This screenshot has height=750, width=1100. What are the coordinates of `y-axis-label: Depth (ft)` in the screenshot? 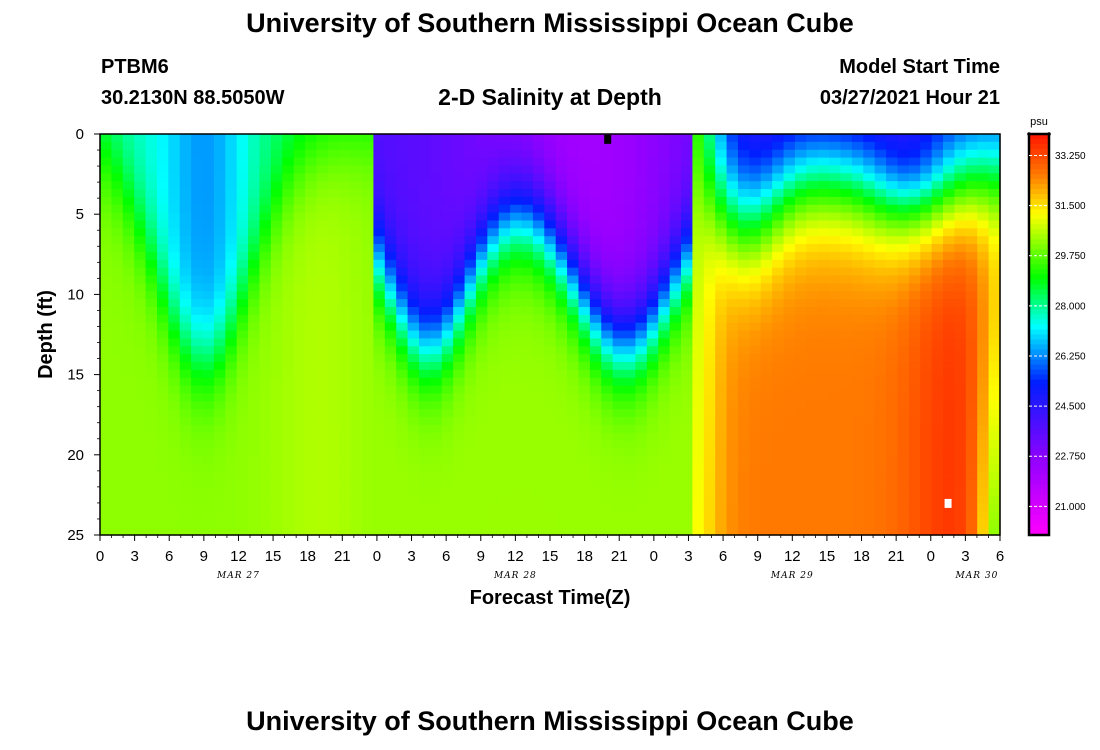 It's located at (46, 334).